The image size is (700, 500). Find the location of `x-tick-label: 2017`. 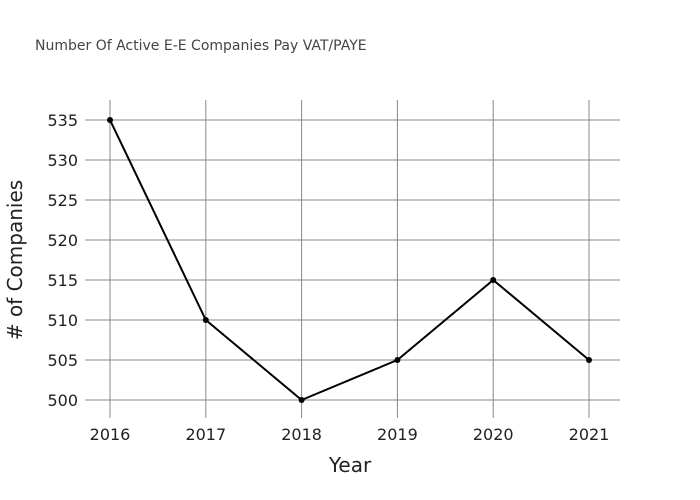

x-tick-label: 2017 is located at coordinates (205, 434).